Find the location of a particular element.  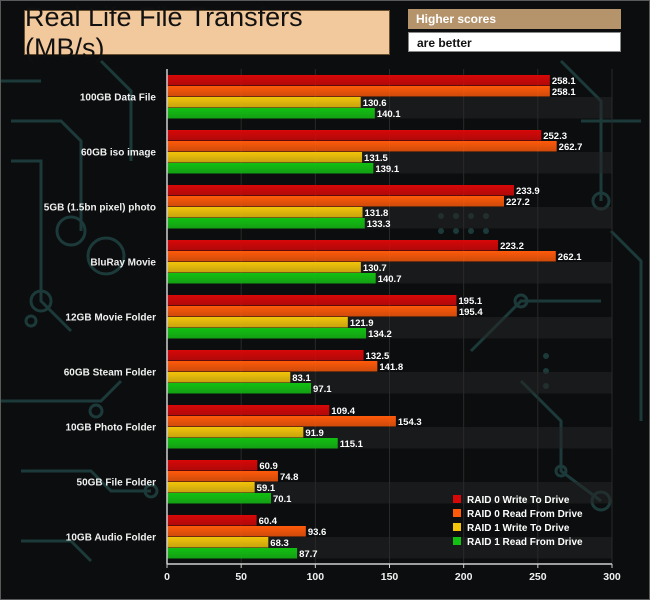

value-label-raid-1-read-from-drive-60gb-steam-folder: 97.1 is located at coordinates (322, 389).